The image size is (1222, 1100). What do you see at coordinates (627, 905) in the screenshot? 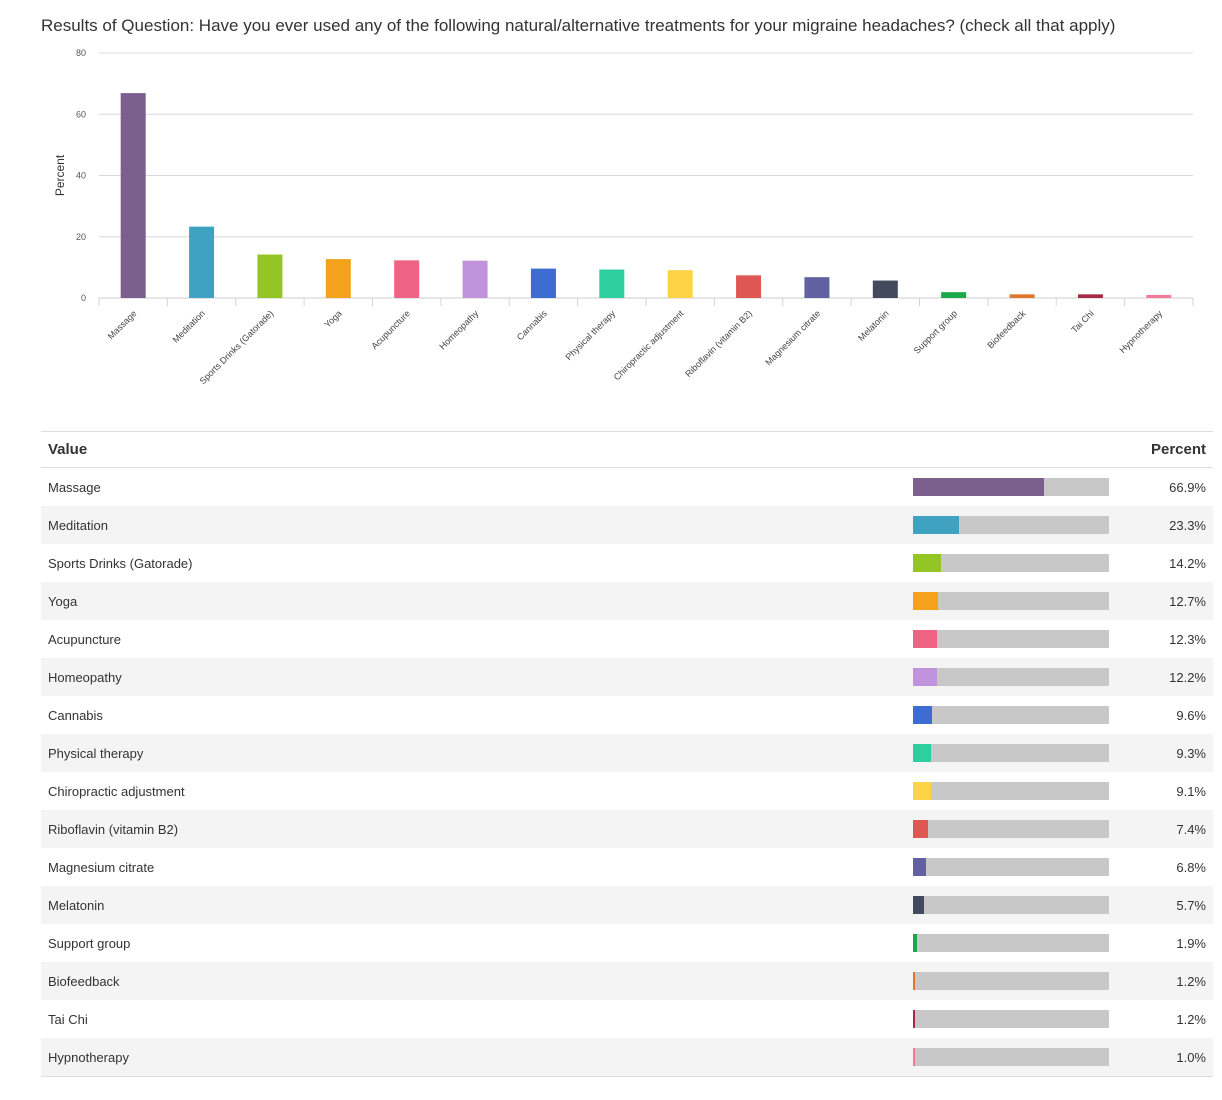
I see `table-row: Melatonin 5.7%` at bounding box center [627, 905].